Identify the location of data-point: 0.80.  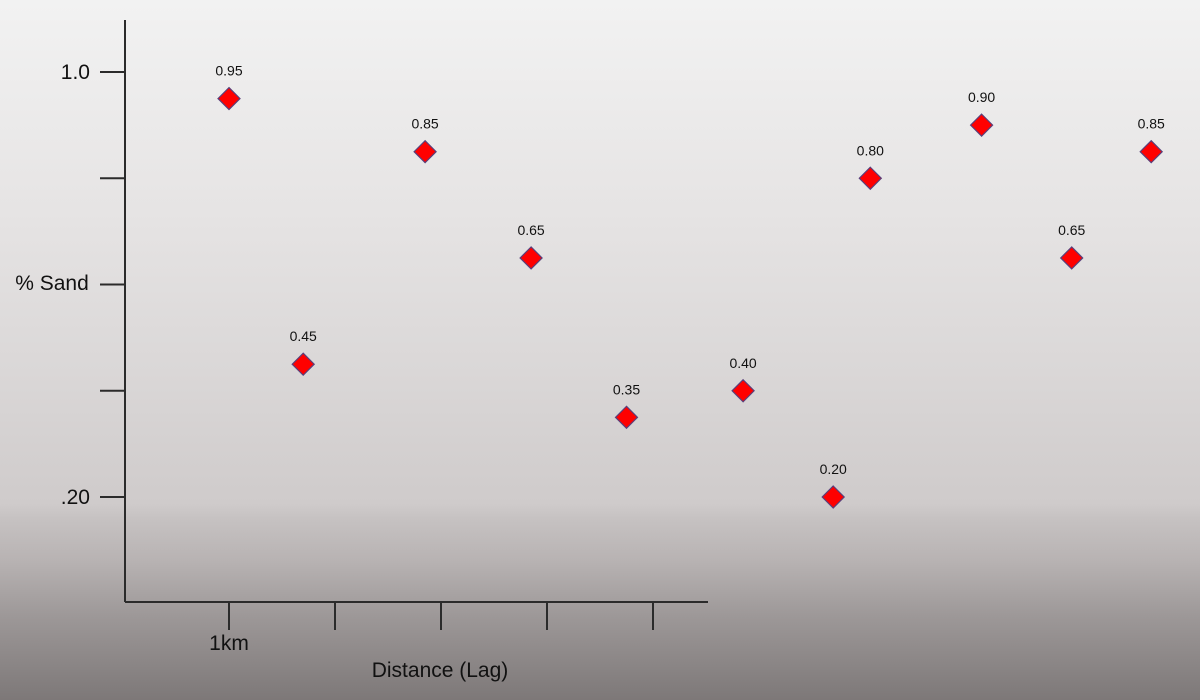
(870, 166).